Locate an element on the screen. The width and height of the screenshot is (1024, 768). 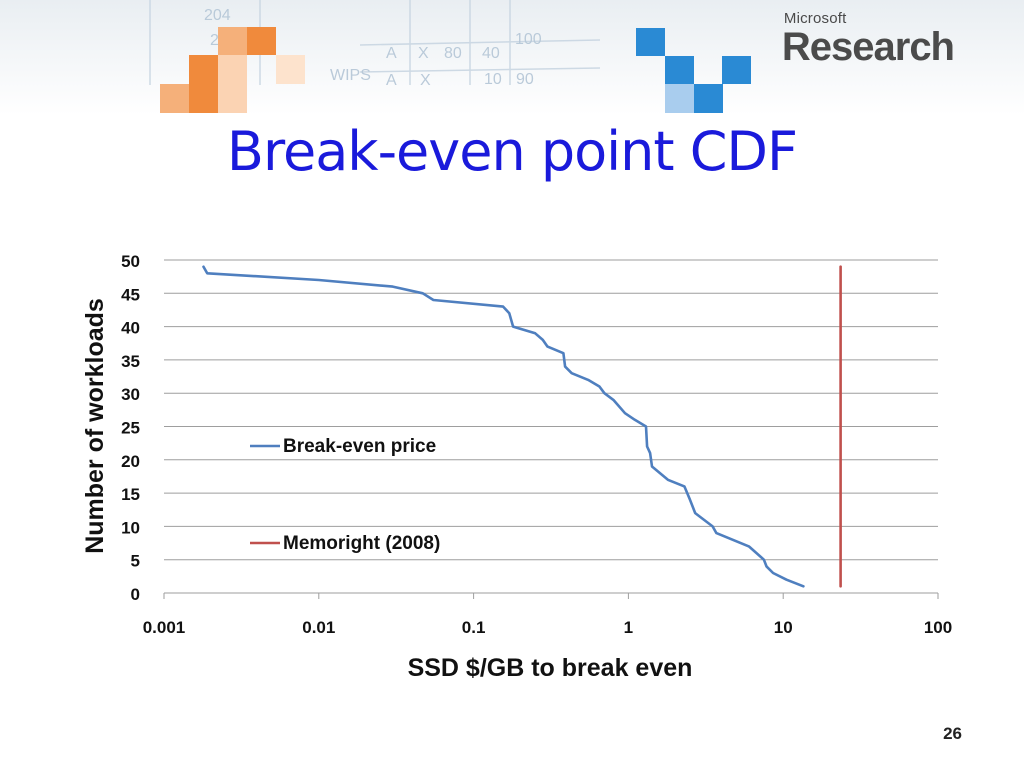
y-tick-label: 45 is located at coordinates (130, 294).